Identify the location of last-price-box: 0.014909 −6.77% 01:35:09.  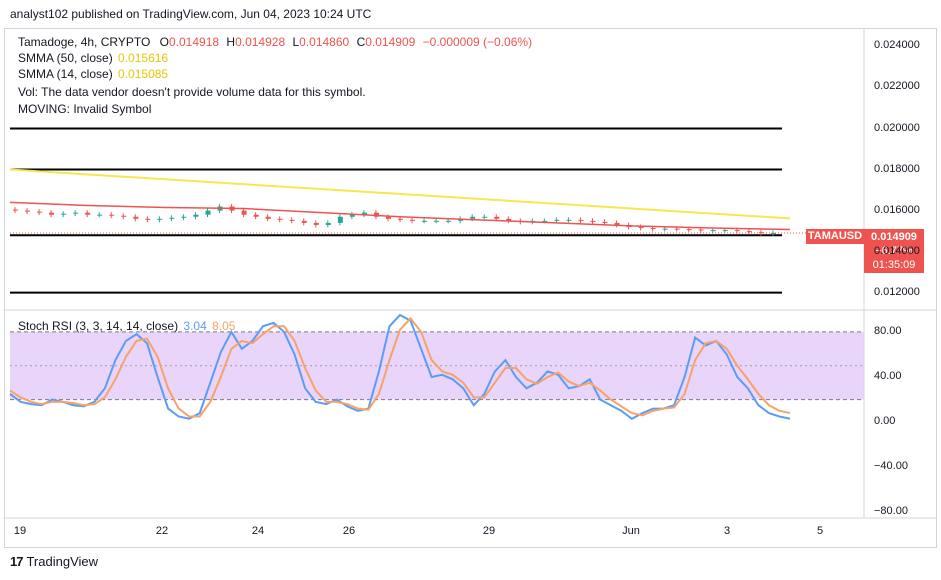
(894, 251).